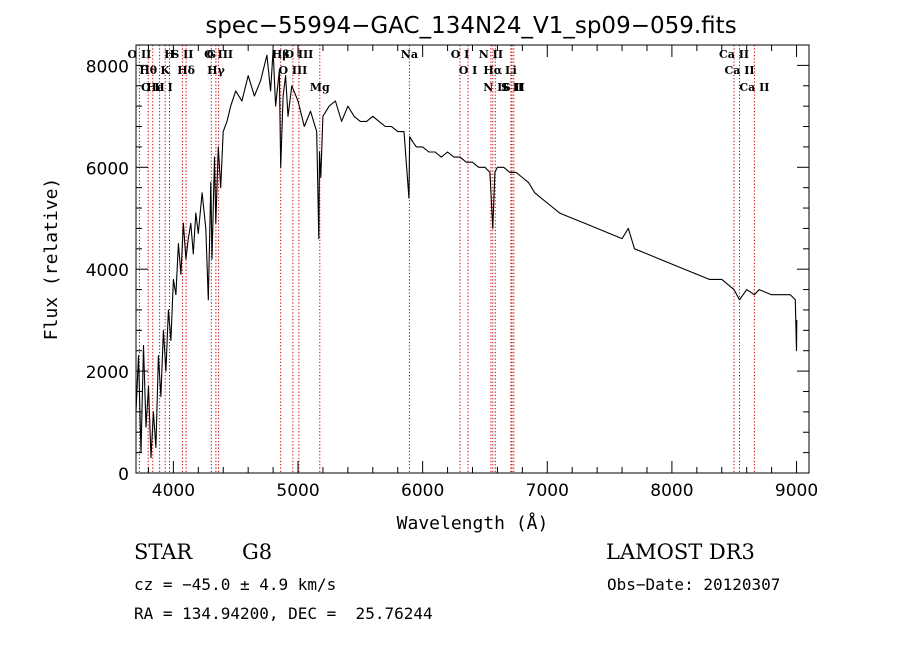 The height and width of the screenshot is (649, 900). What do you see at coordinates (257, 552) in the screenshot?
I see `spectral-subclass: G8` at bounding box center [257, 552].